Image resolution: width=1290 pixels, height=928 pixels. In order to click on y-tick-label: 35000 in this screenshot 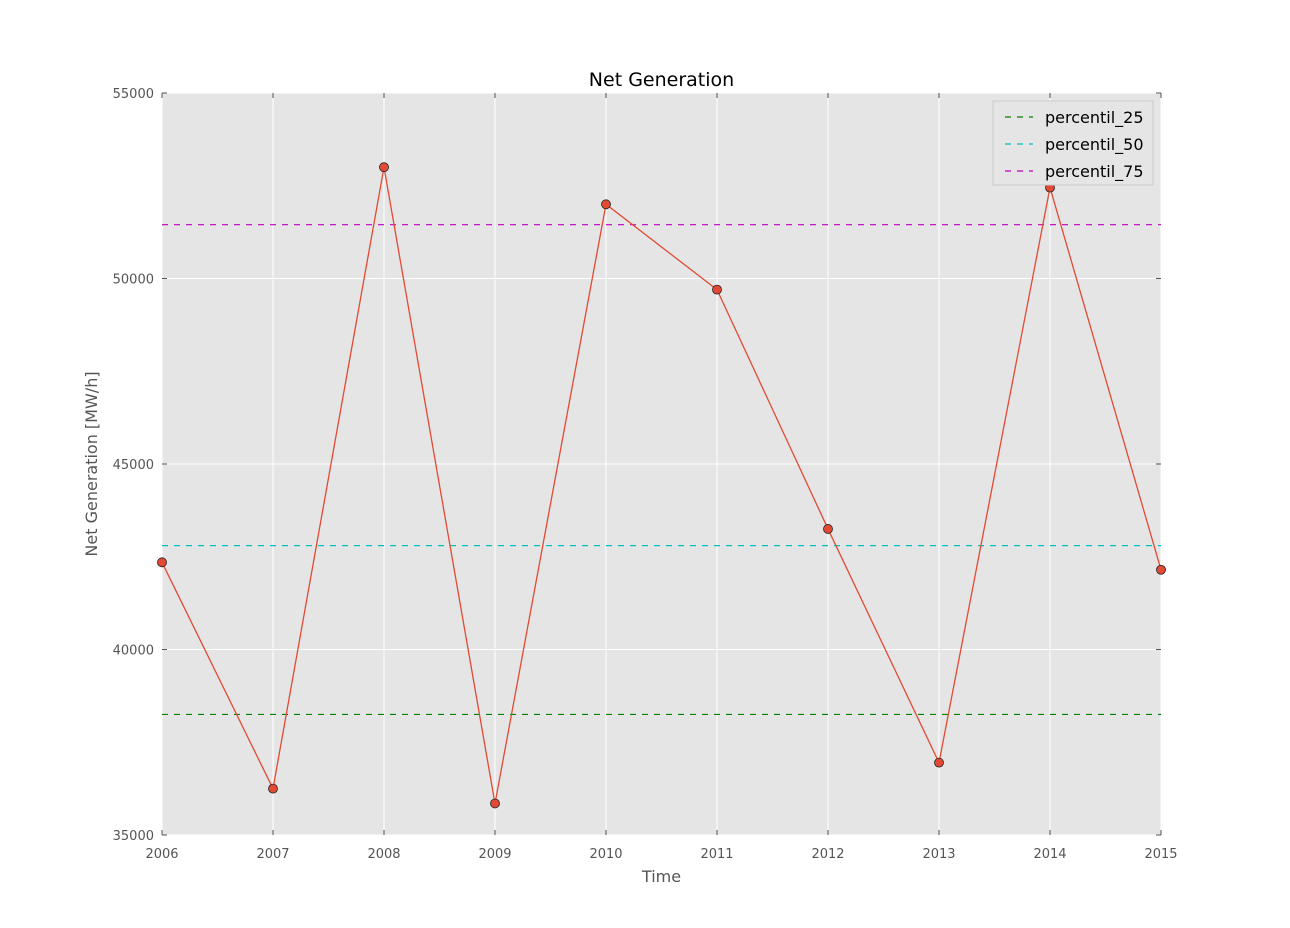, I will do `click(133, 836)`.